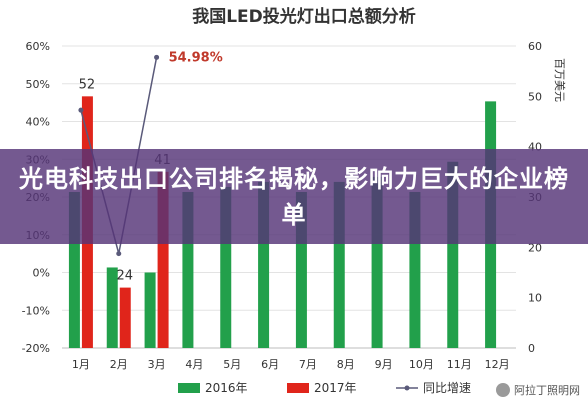 The width and height of the screenshot is (588, 400). I want to click on right-tick-label: 60, so click(535, 46).